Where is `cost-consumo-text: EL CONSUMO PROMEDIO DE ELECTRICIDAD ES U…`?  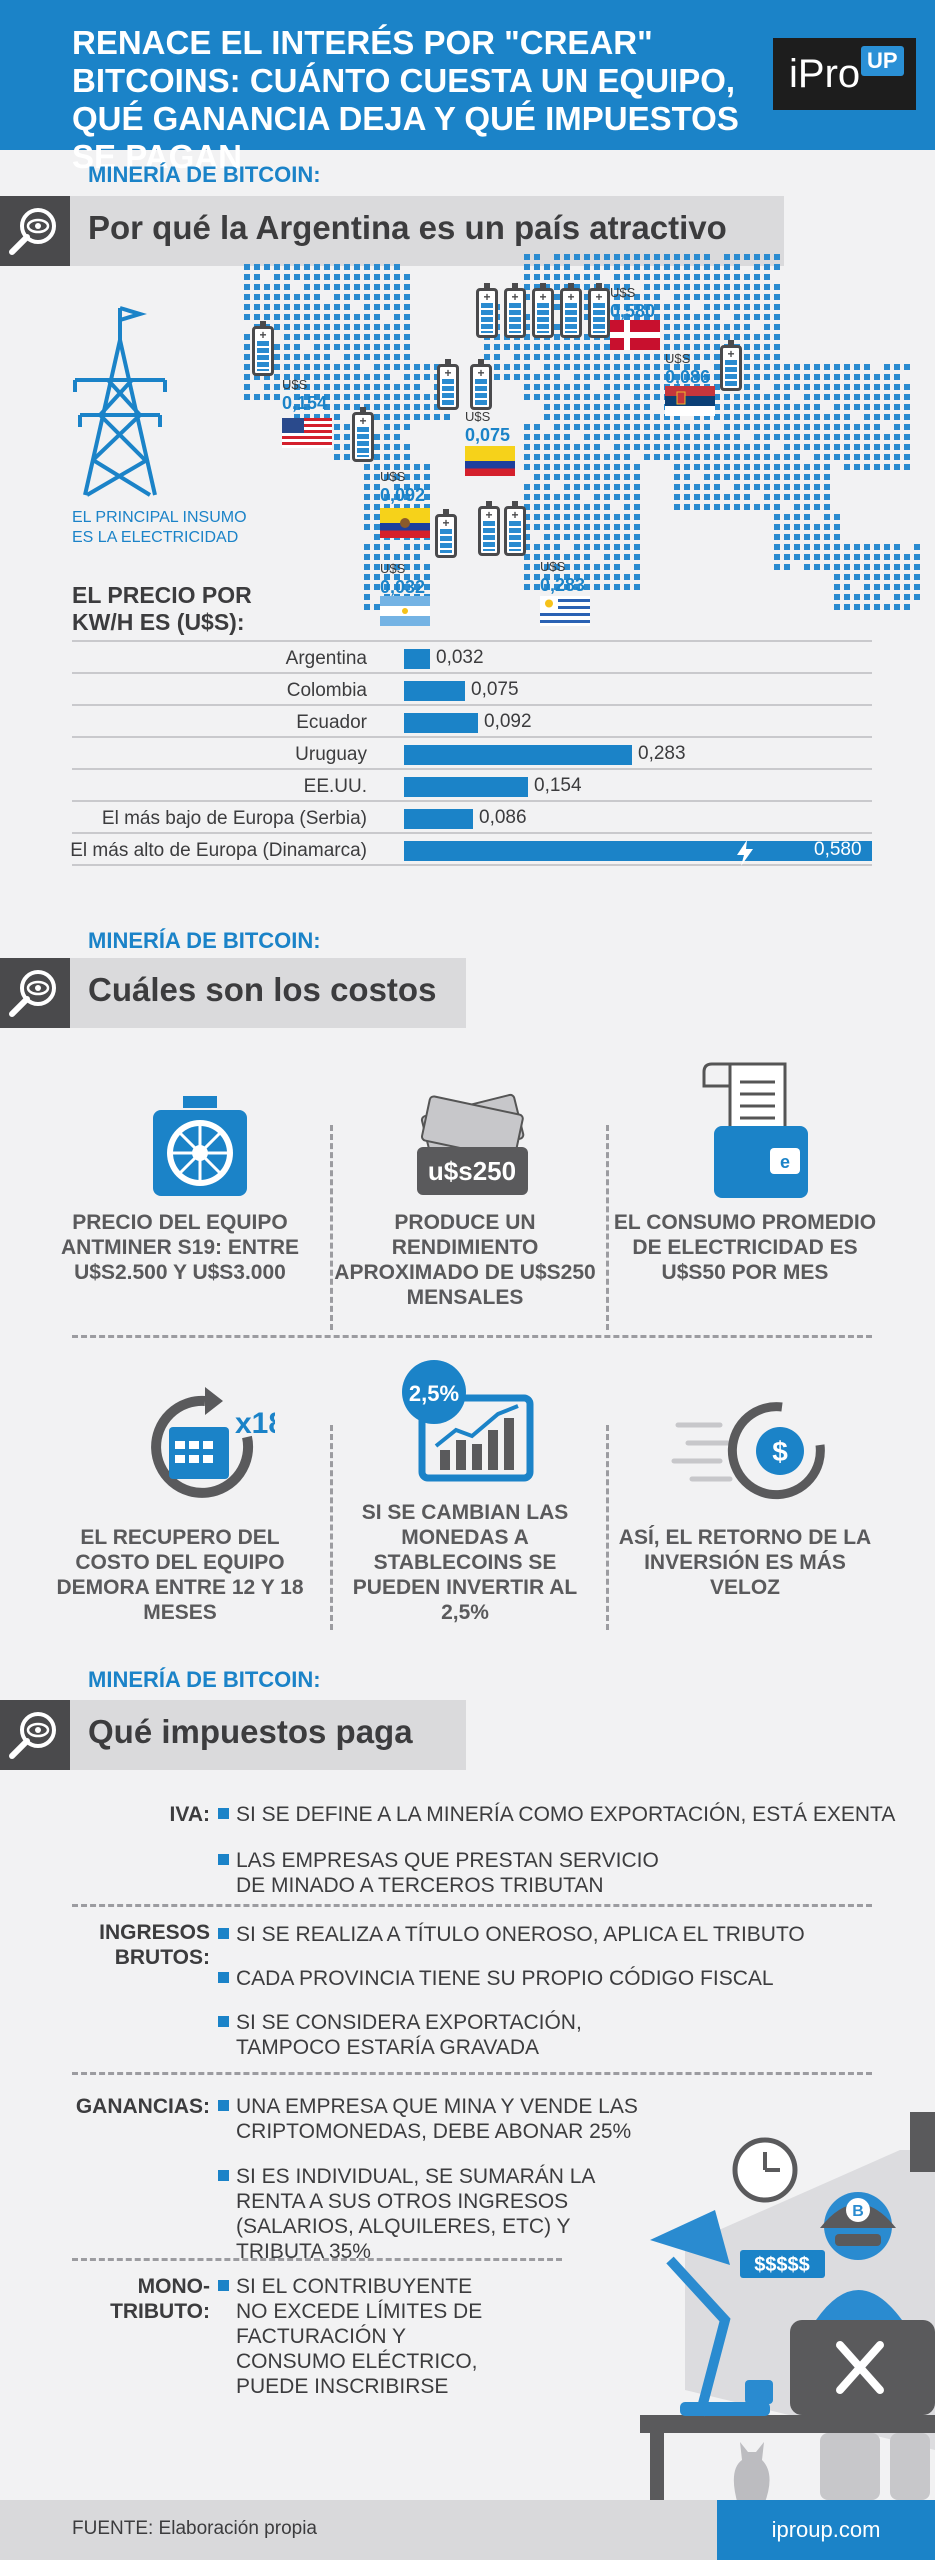 cost-consumo-text: EL CONSUMO PROMEDIO DE ELECTRICIDAD ES U… is located at coordinates (745, 1247).